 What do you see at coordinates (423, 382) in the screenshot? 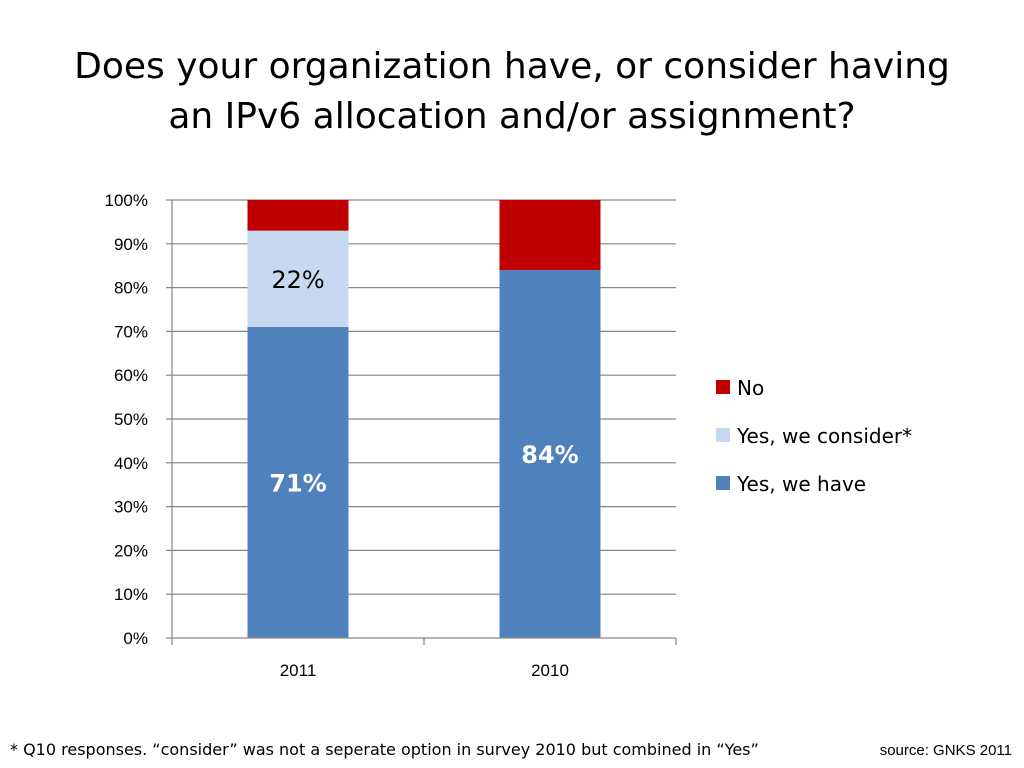
I see `data-labels: 71% 22% 84%` at bounding box center [423, 382].